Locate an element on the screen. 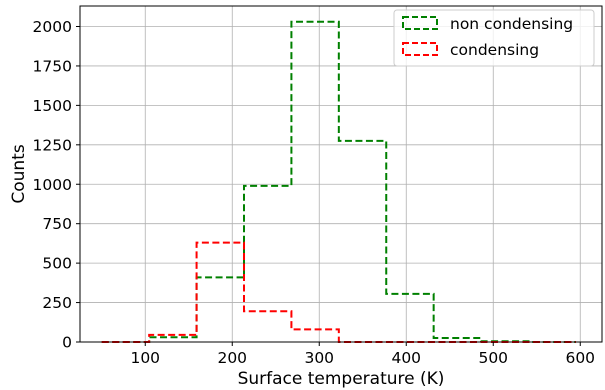 This screenshot has height=390, width=605. x-tick-label: 200 is located at coordinates (232, 358).